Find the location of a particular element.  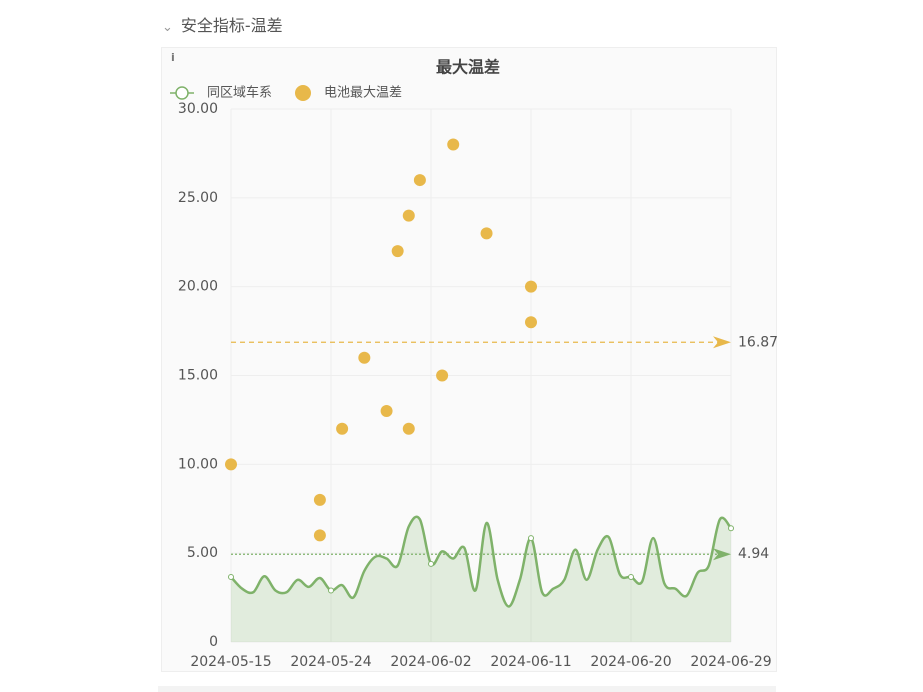

y-tick-label: 25.00 is located at coordinates (198, 198).